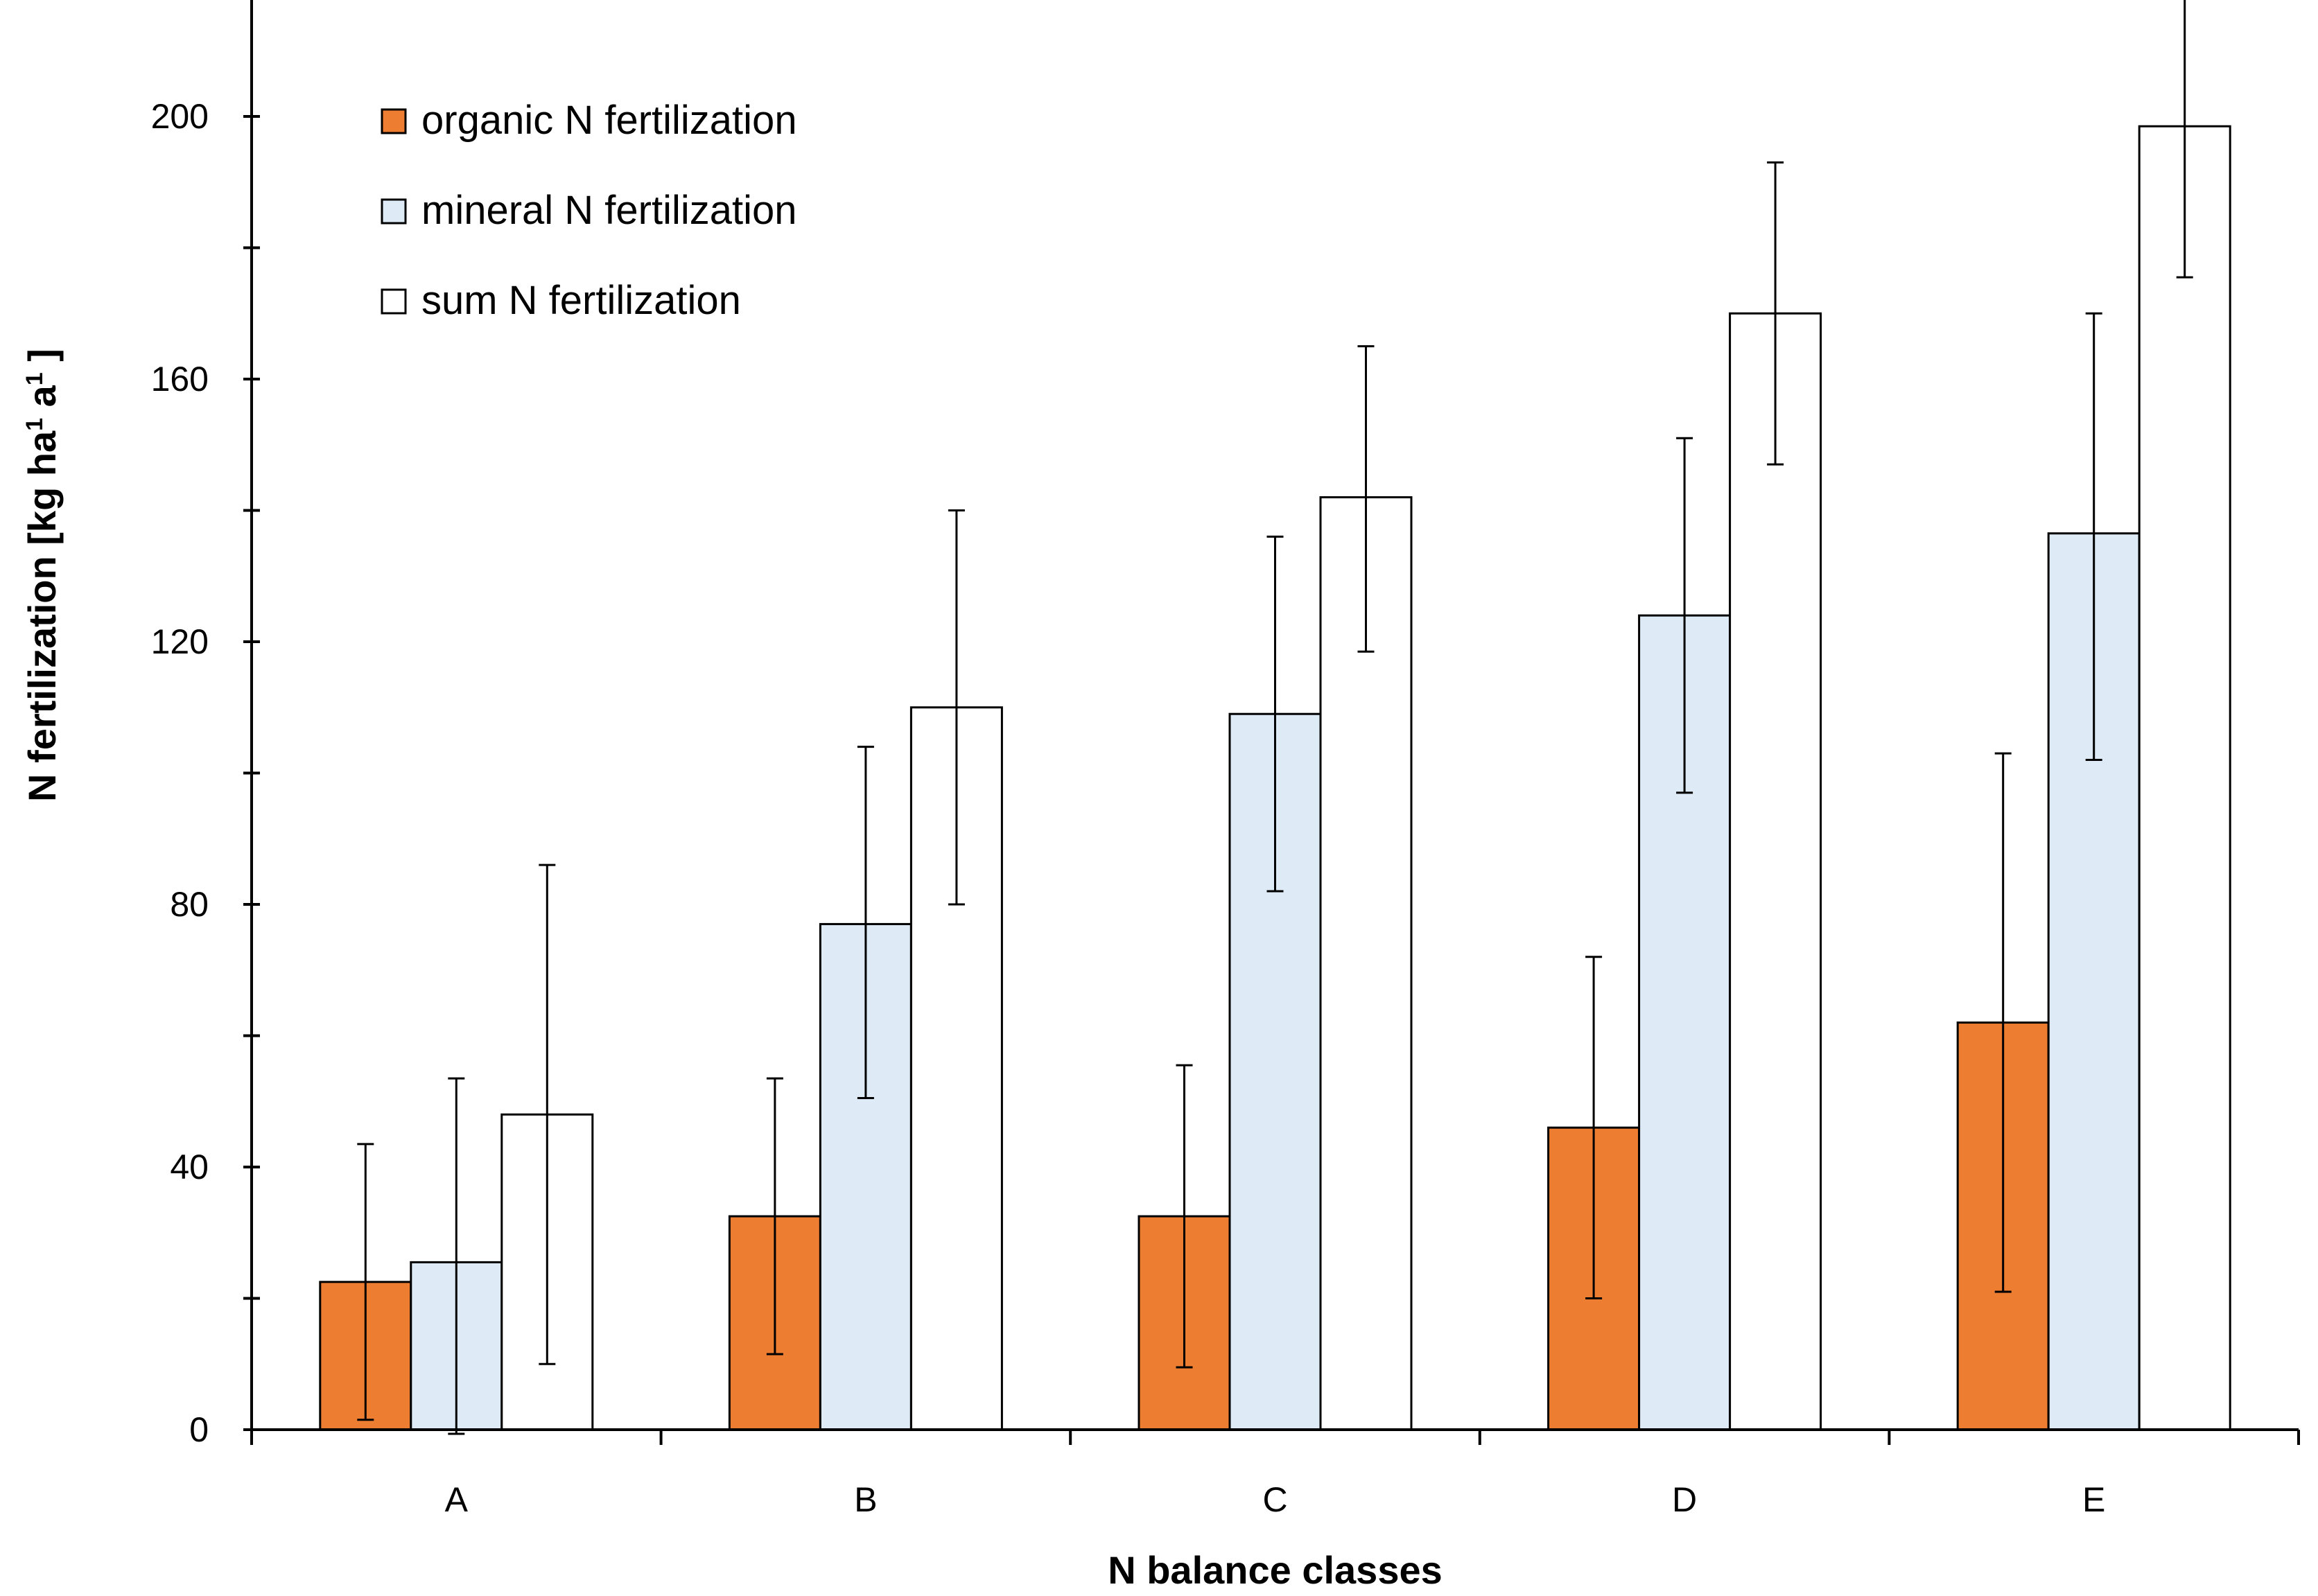 This screenshot has height=1596, width=2318. I want to click on legend-label: sum N fertilization, so click(581, 300).